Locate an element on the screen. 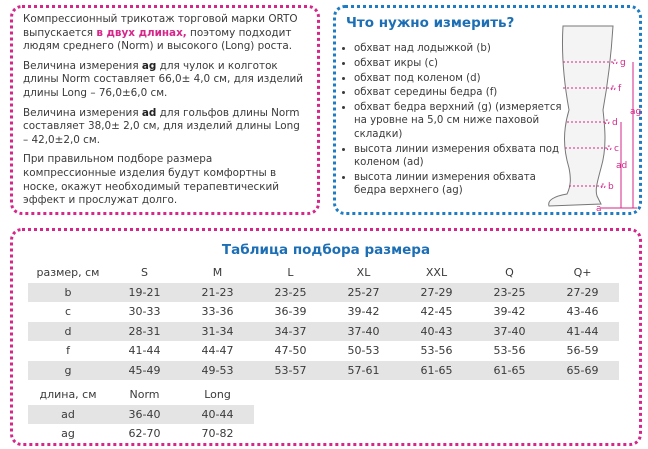  emphasis: в двух длинах, is located at coordinates (141, 32).